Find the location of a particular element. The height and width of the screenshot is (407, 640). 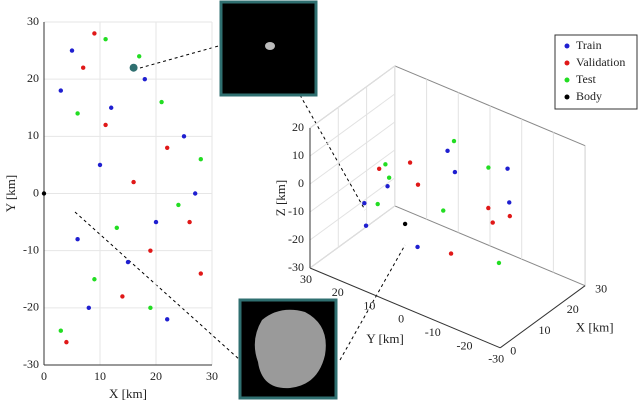

asteroid-large is located at coordinates (290, 349).